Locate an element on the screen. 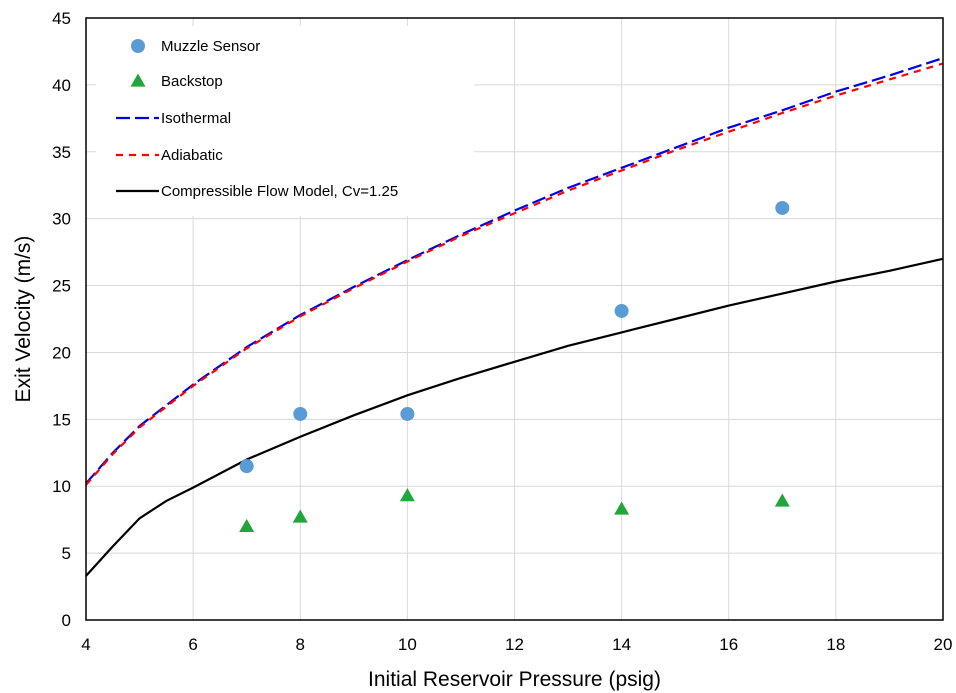  legend-item: Isothermal is located at coordinates (173, 118).